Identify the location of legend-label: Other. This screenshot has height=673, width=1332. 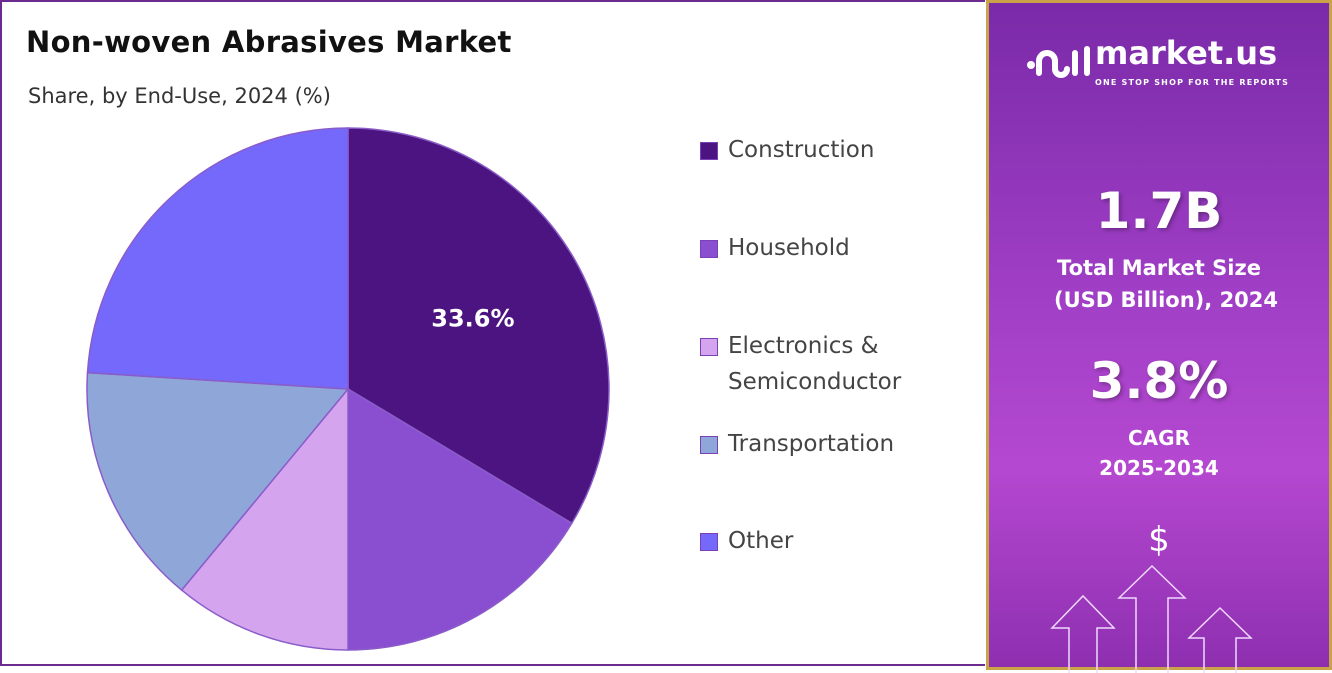
(760, 541).